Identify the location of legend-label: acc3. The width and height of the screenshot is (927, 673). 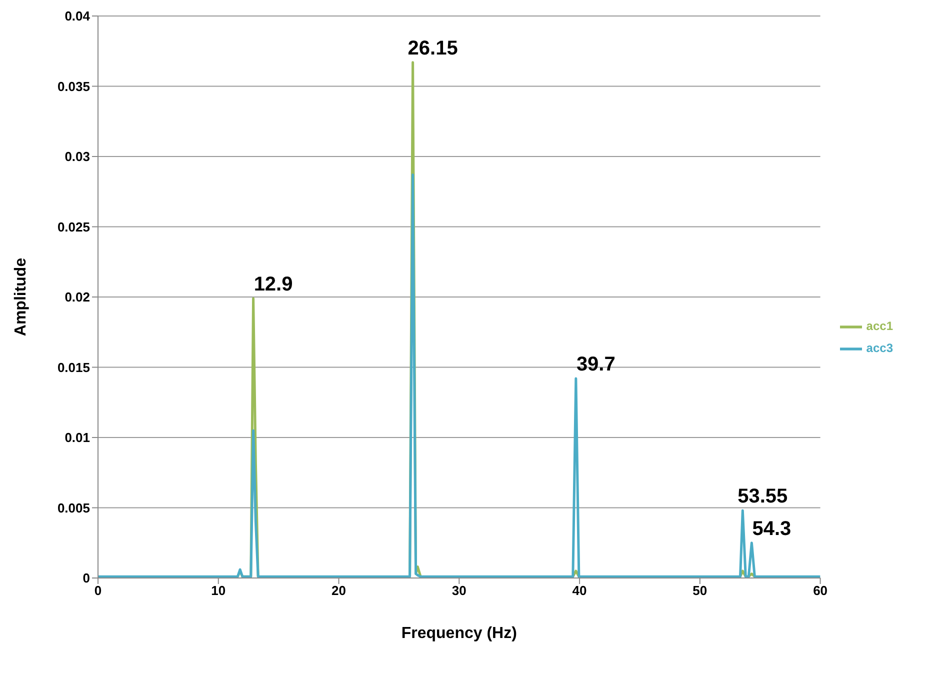
(879, 348).